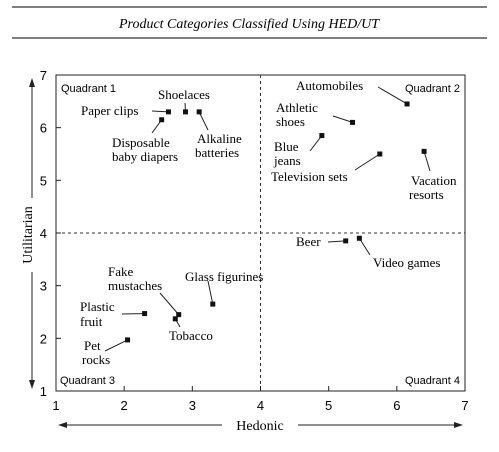 The height and width of the screenshot is (452, 499). Describe the element at coordinates (432, 381) in the screenshot. I see `quadrant-4-label: Quadrant 4` at that location.